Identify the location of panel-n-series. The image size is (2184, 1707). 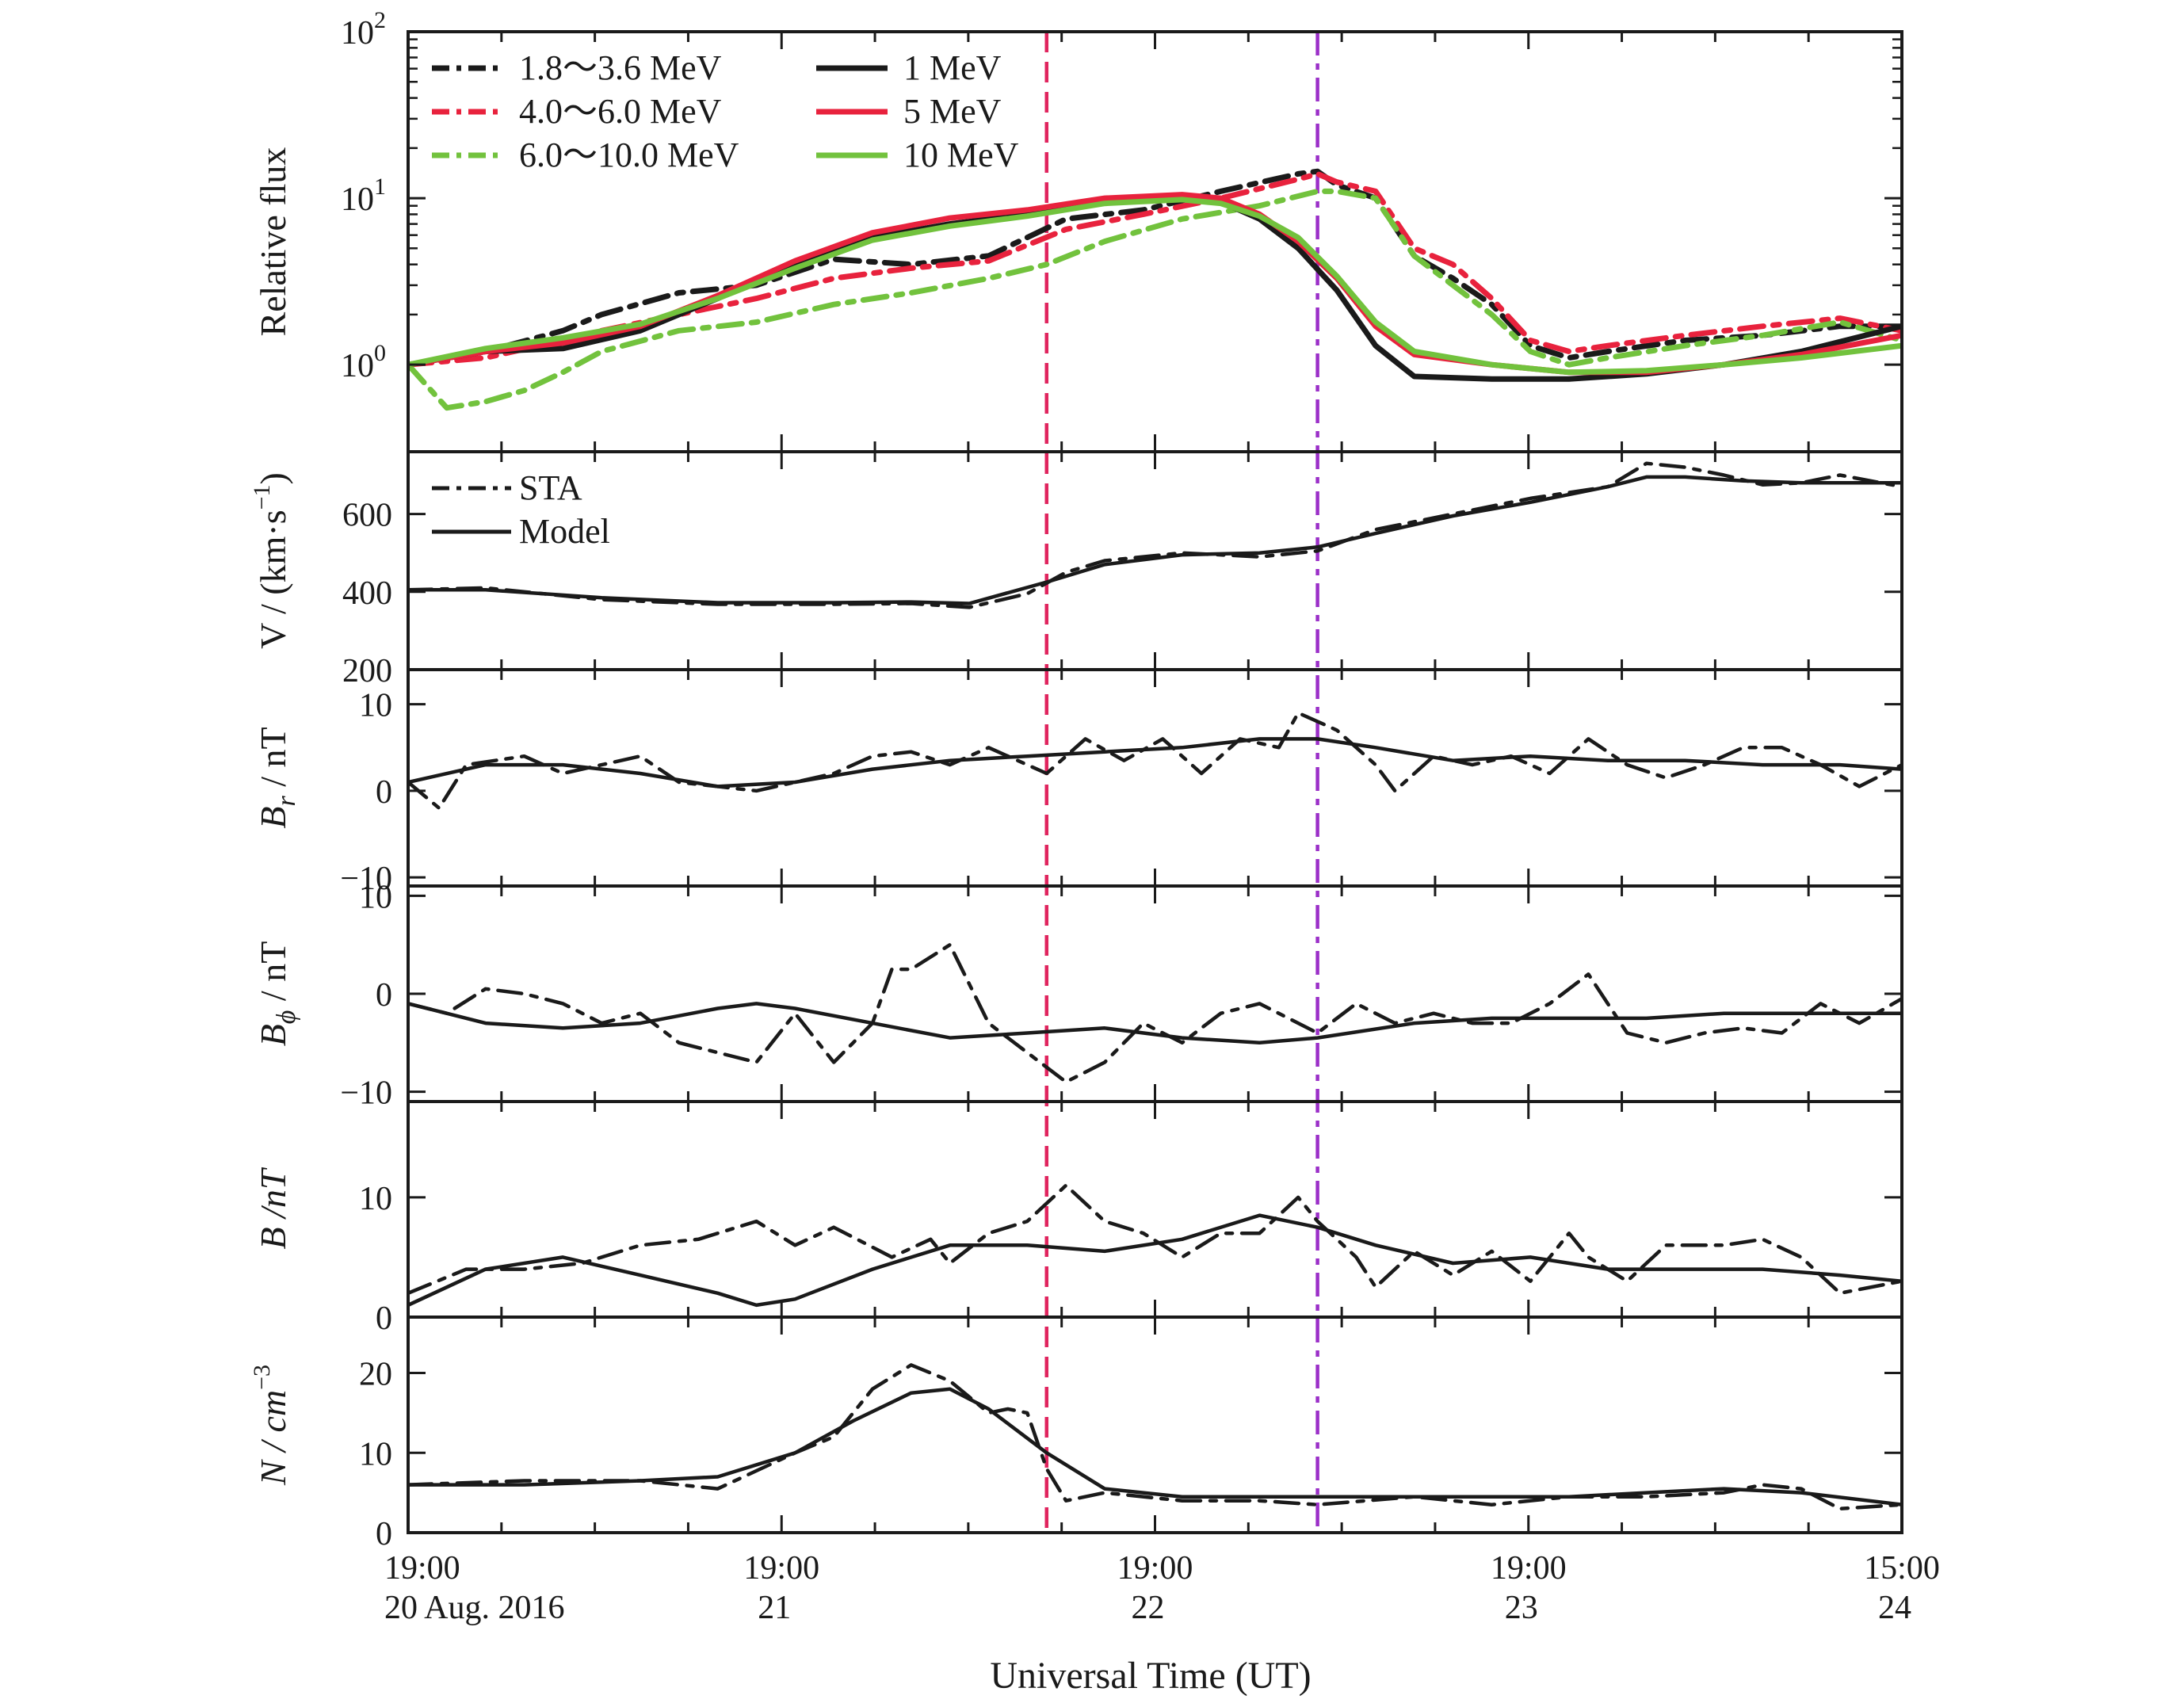
(1155, 1437).